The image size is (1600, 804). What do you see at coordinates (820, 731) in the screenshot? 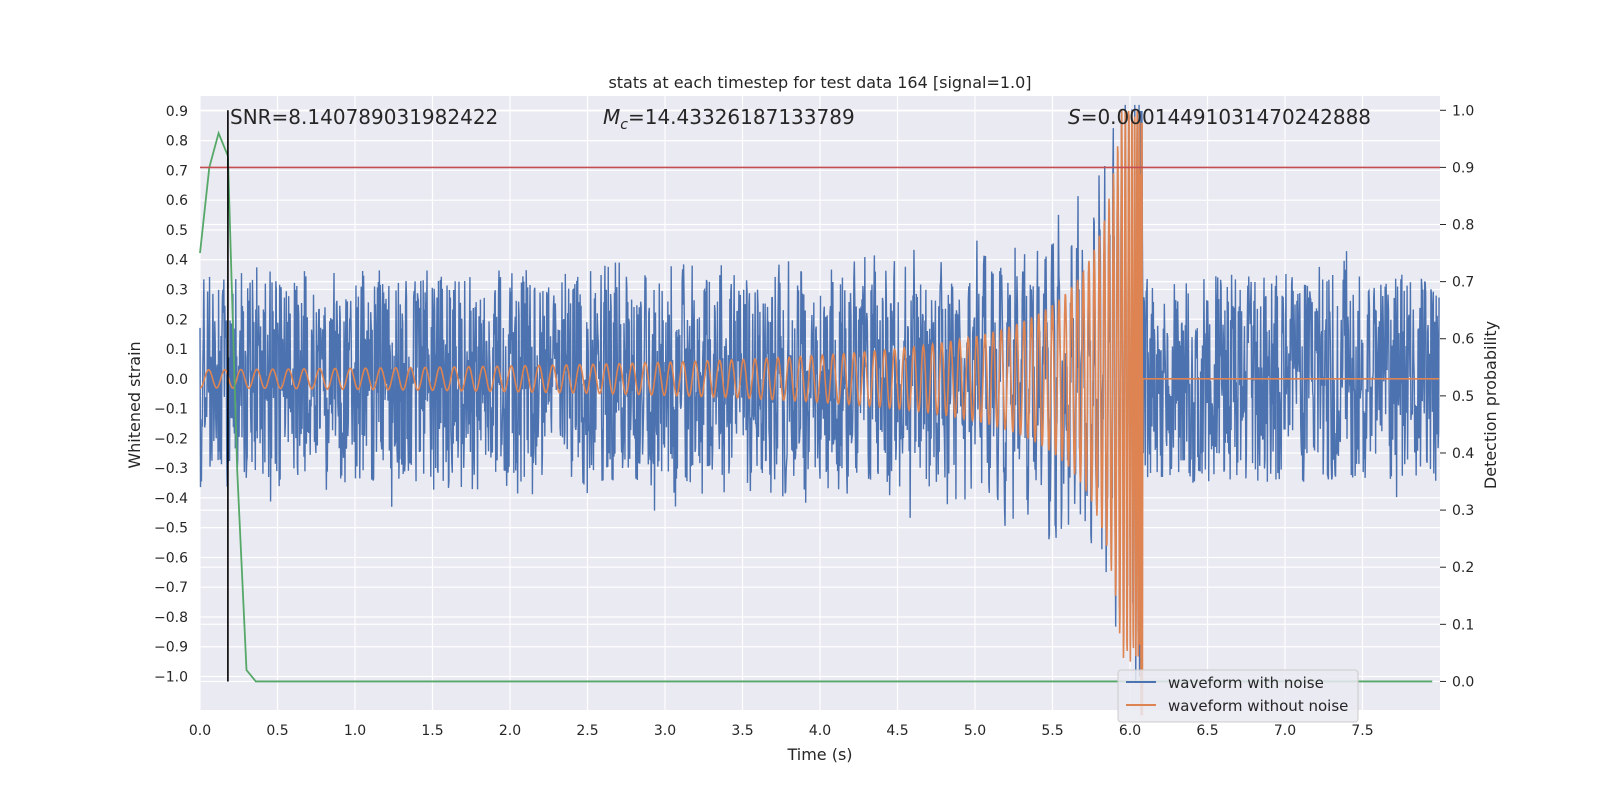
I see `x-tick-label: 4.0` at bounding box center [820, 731].